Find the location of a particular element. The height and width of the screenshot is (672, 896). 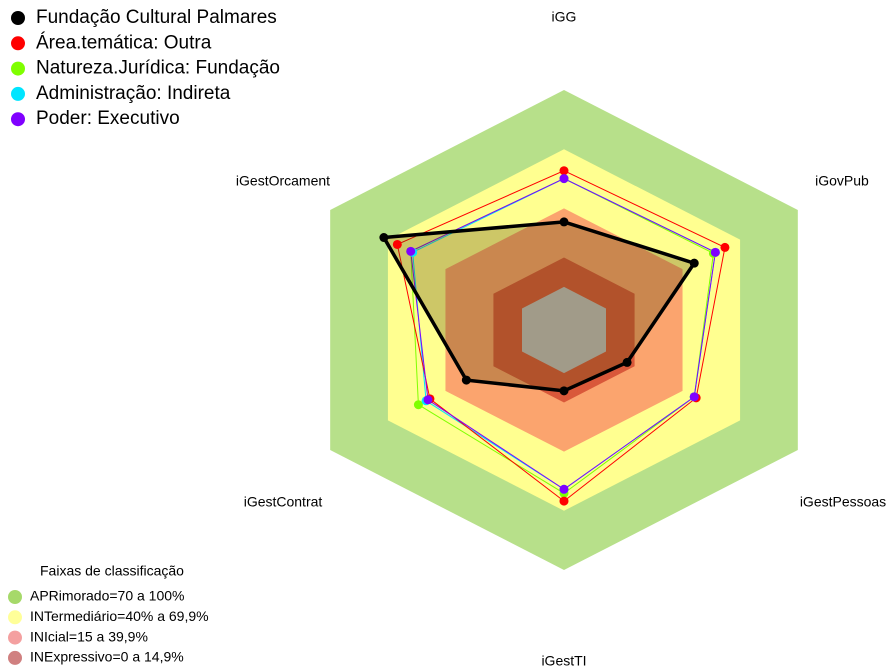

axis-label: iGestOrcament is located at coordinates (283, 181).